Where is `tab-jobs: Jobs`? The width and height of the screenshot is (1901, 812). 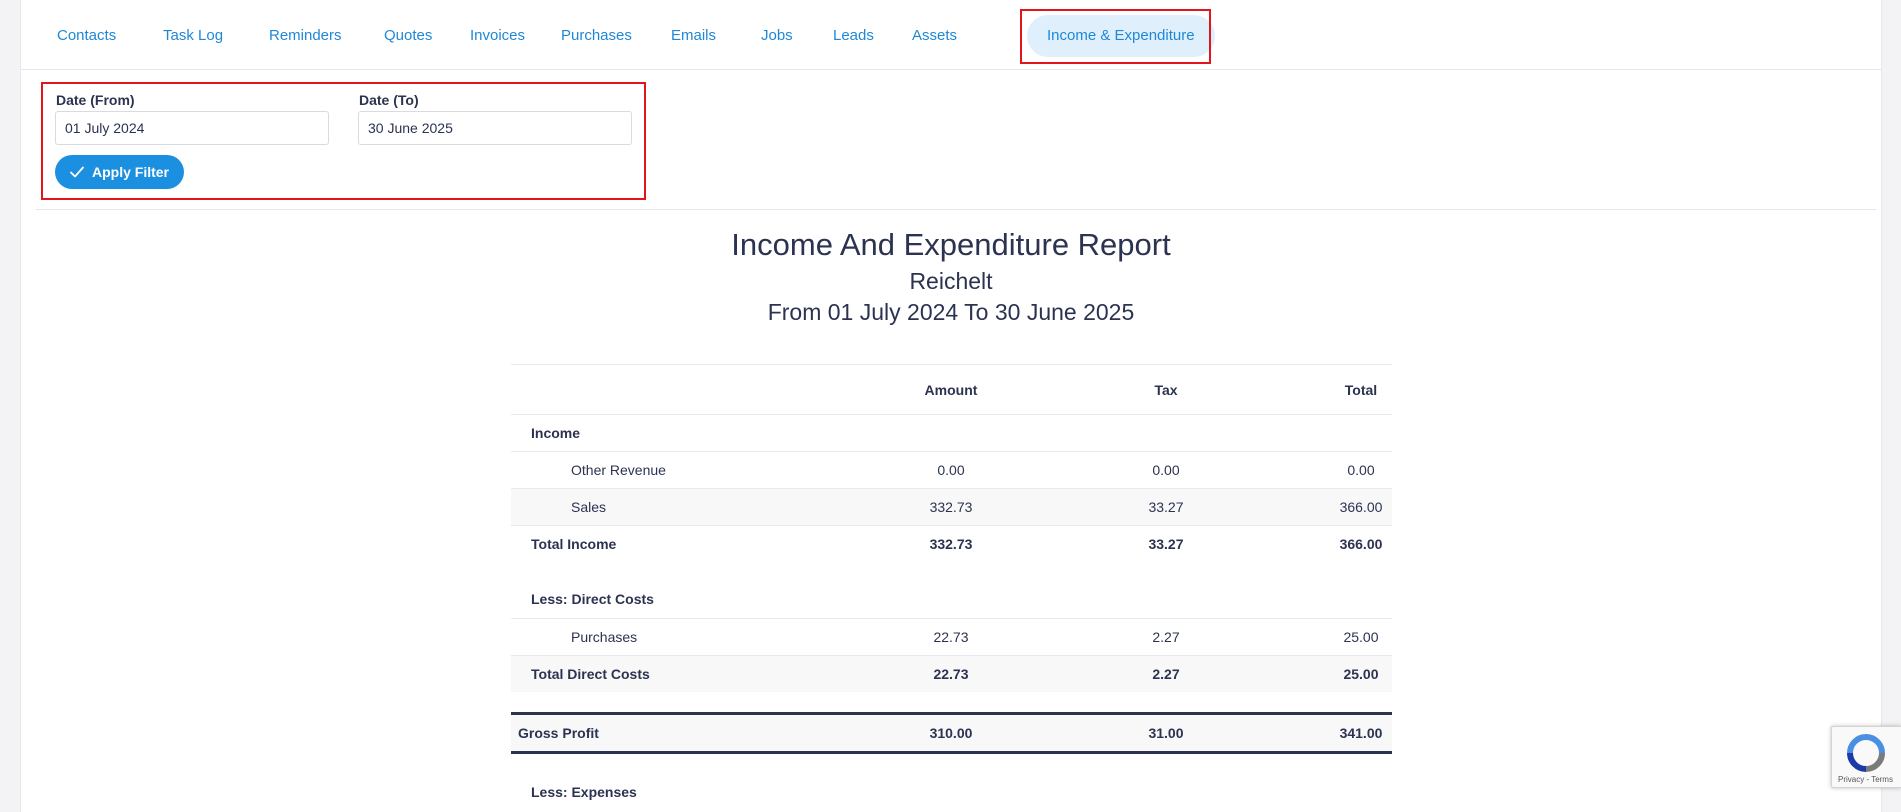 tab-jobs: Jobs is located at coordinates (777, 35).